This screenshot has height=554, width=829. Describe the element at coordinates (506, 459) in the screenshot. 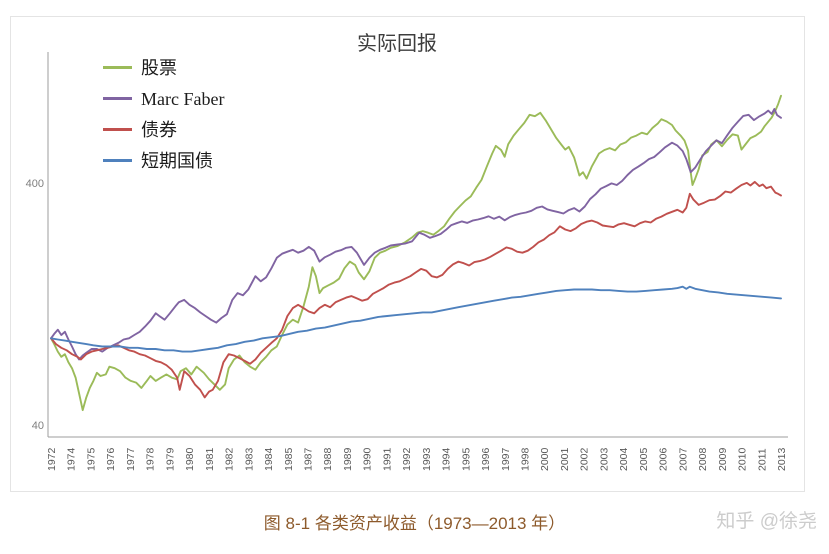

I see `x-axis-tick-label: 1997` at that location.